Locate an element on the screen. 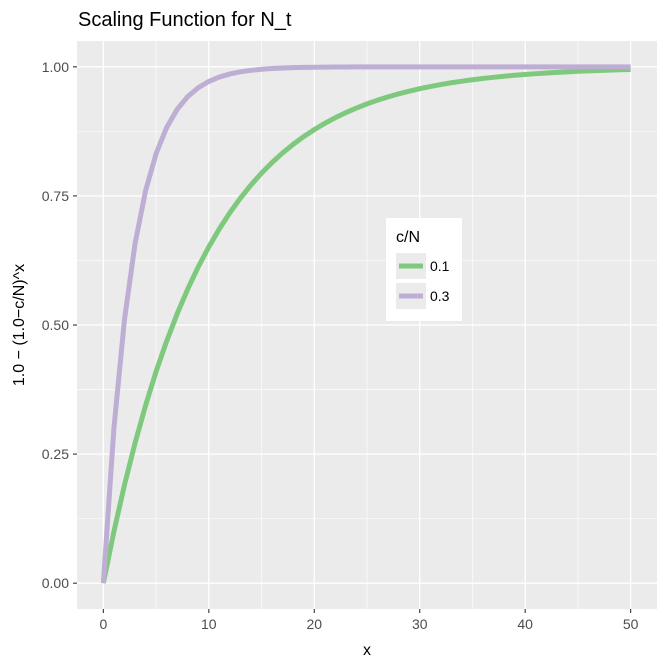 This screenshot has width=664, height=664. y-tick-label: 0.00 is located at coordinates (55, 583).